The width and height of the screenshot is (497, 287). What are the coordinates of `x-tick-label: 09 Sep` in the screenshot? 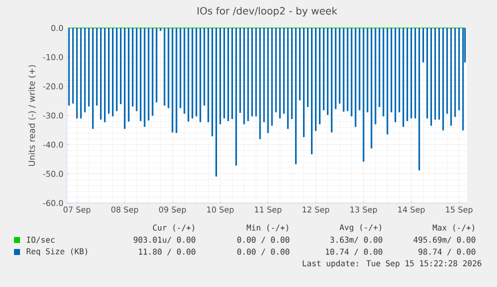 It's located at (172, 210).